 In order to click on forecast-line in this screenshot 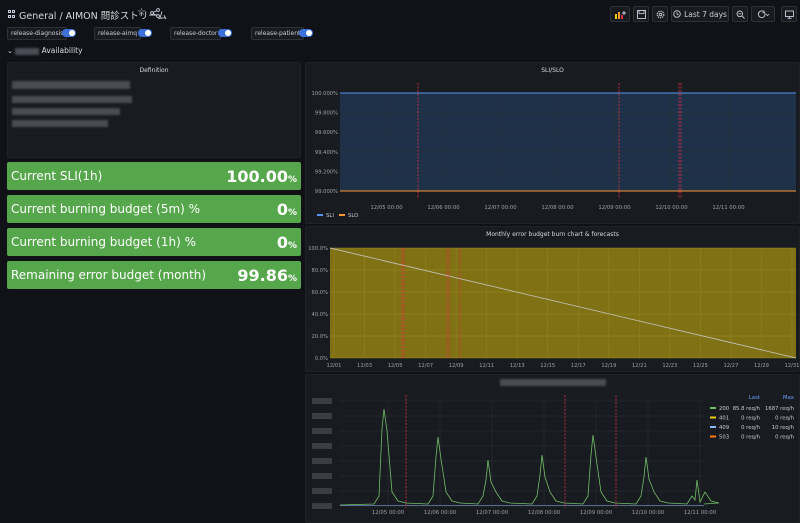, I will do `click(563, 303)`.